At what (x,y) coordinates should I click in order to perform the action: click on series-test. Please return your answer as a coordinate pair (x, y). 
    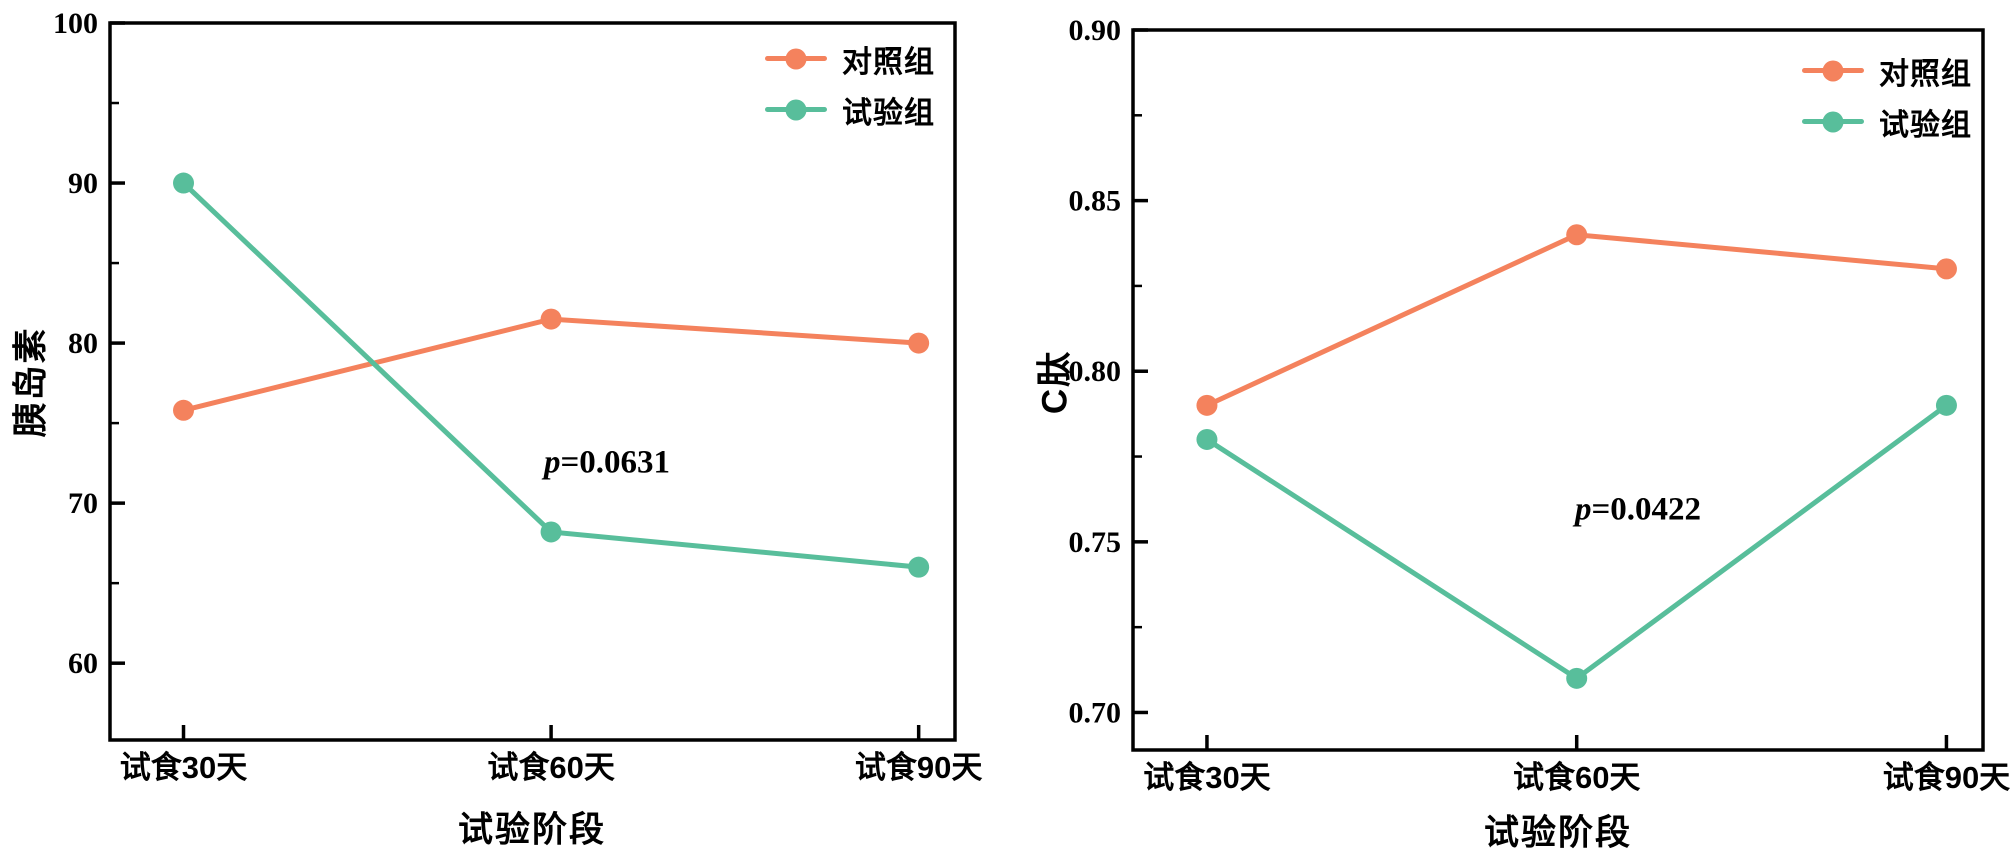
    Looking at the image, I should click on (1576, 541).